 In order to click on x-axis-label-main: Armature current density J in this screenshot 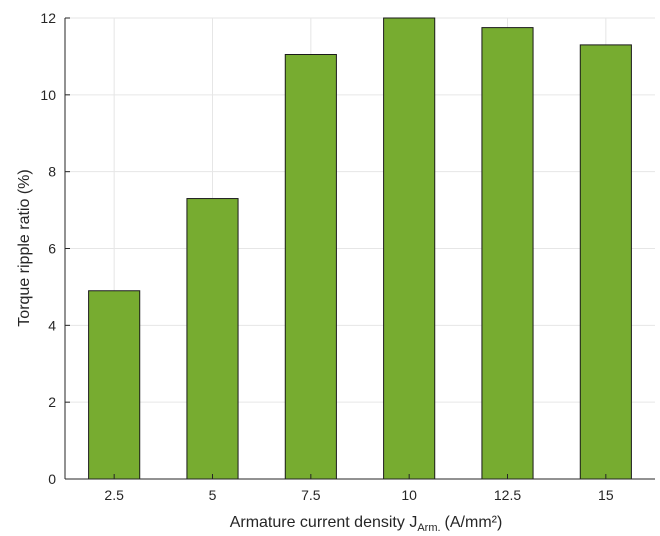, I will do `click(324, 522)`.